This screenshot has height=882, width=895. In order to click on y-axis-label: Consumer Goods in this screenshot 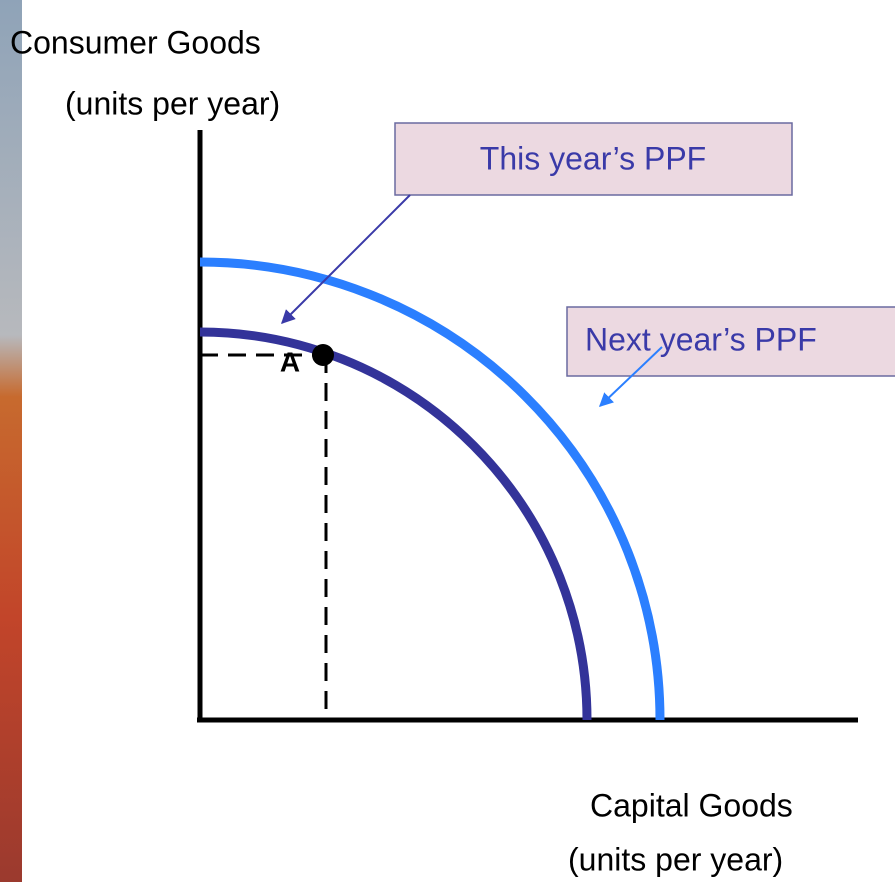, I will do `click(135, 42)`.